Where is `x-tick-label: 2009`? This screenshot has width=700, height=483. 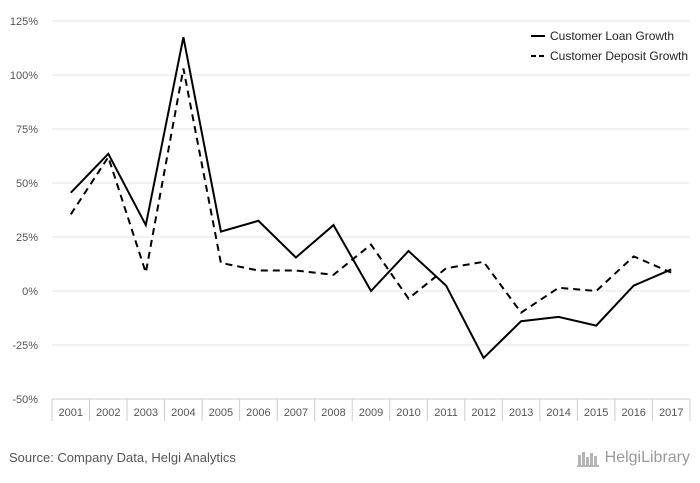 x-tick-label: 2009 is located at coordinates (371, 413).